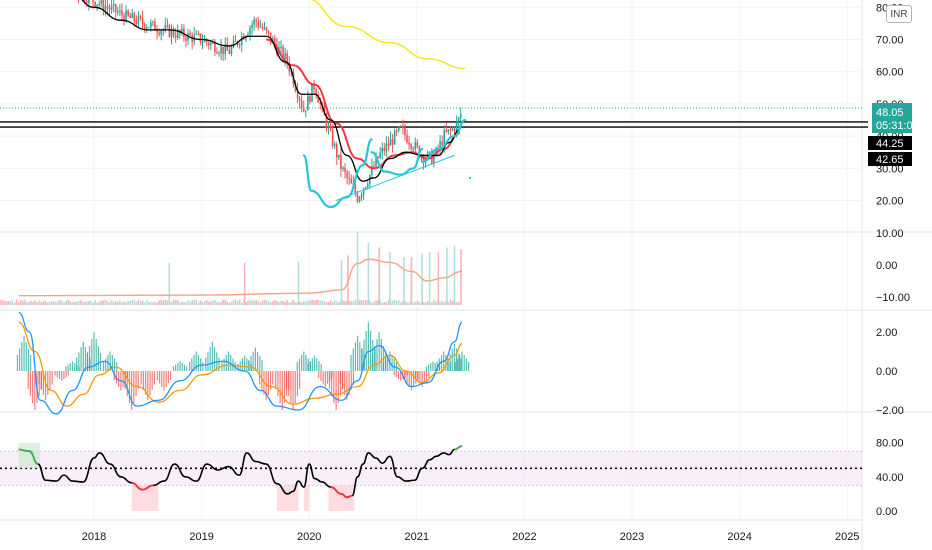 The width and height of the screenshot is (932, 550). Describe the element at coordinates (431, 476) in the screenshot. I see `rsi-pane` at that location.